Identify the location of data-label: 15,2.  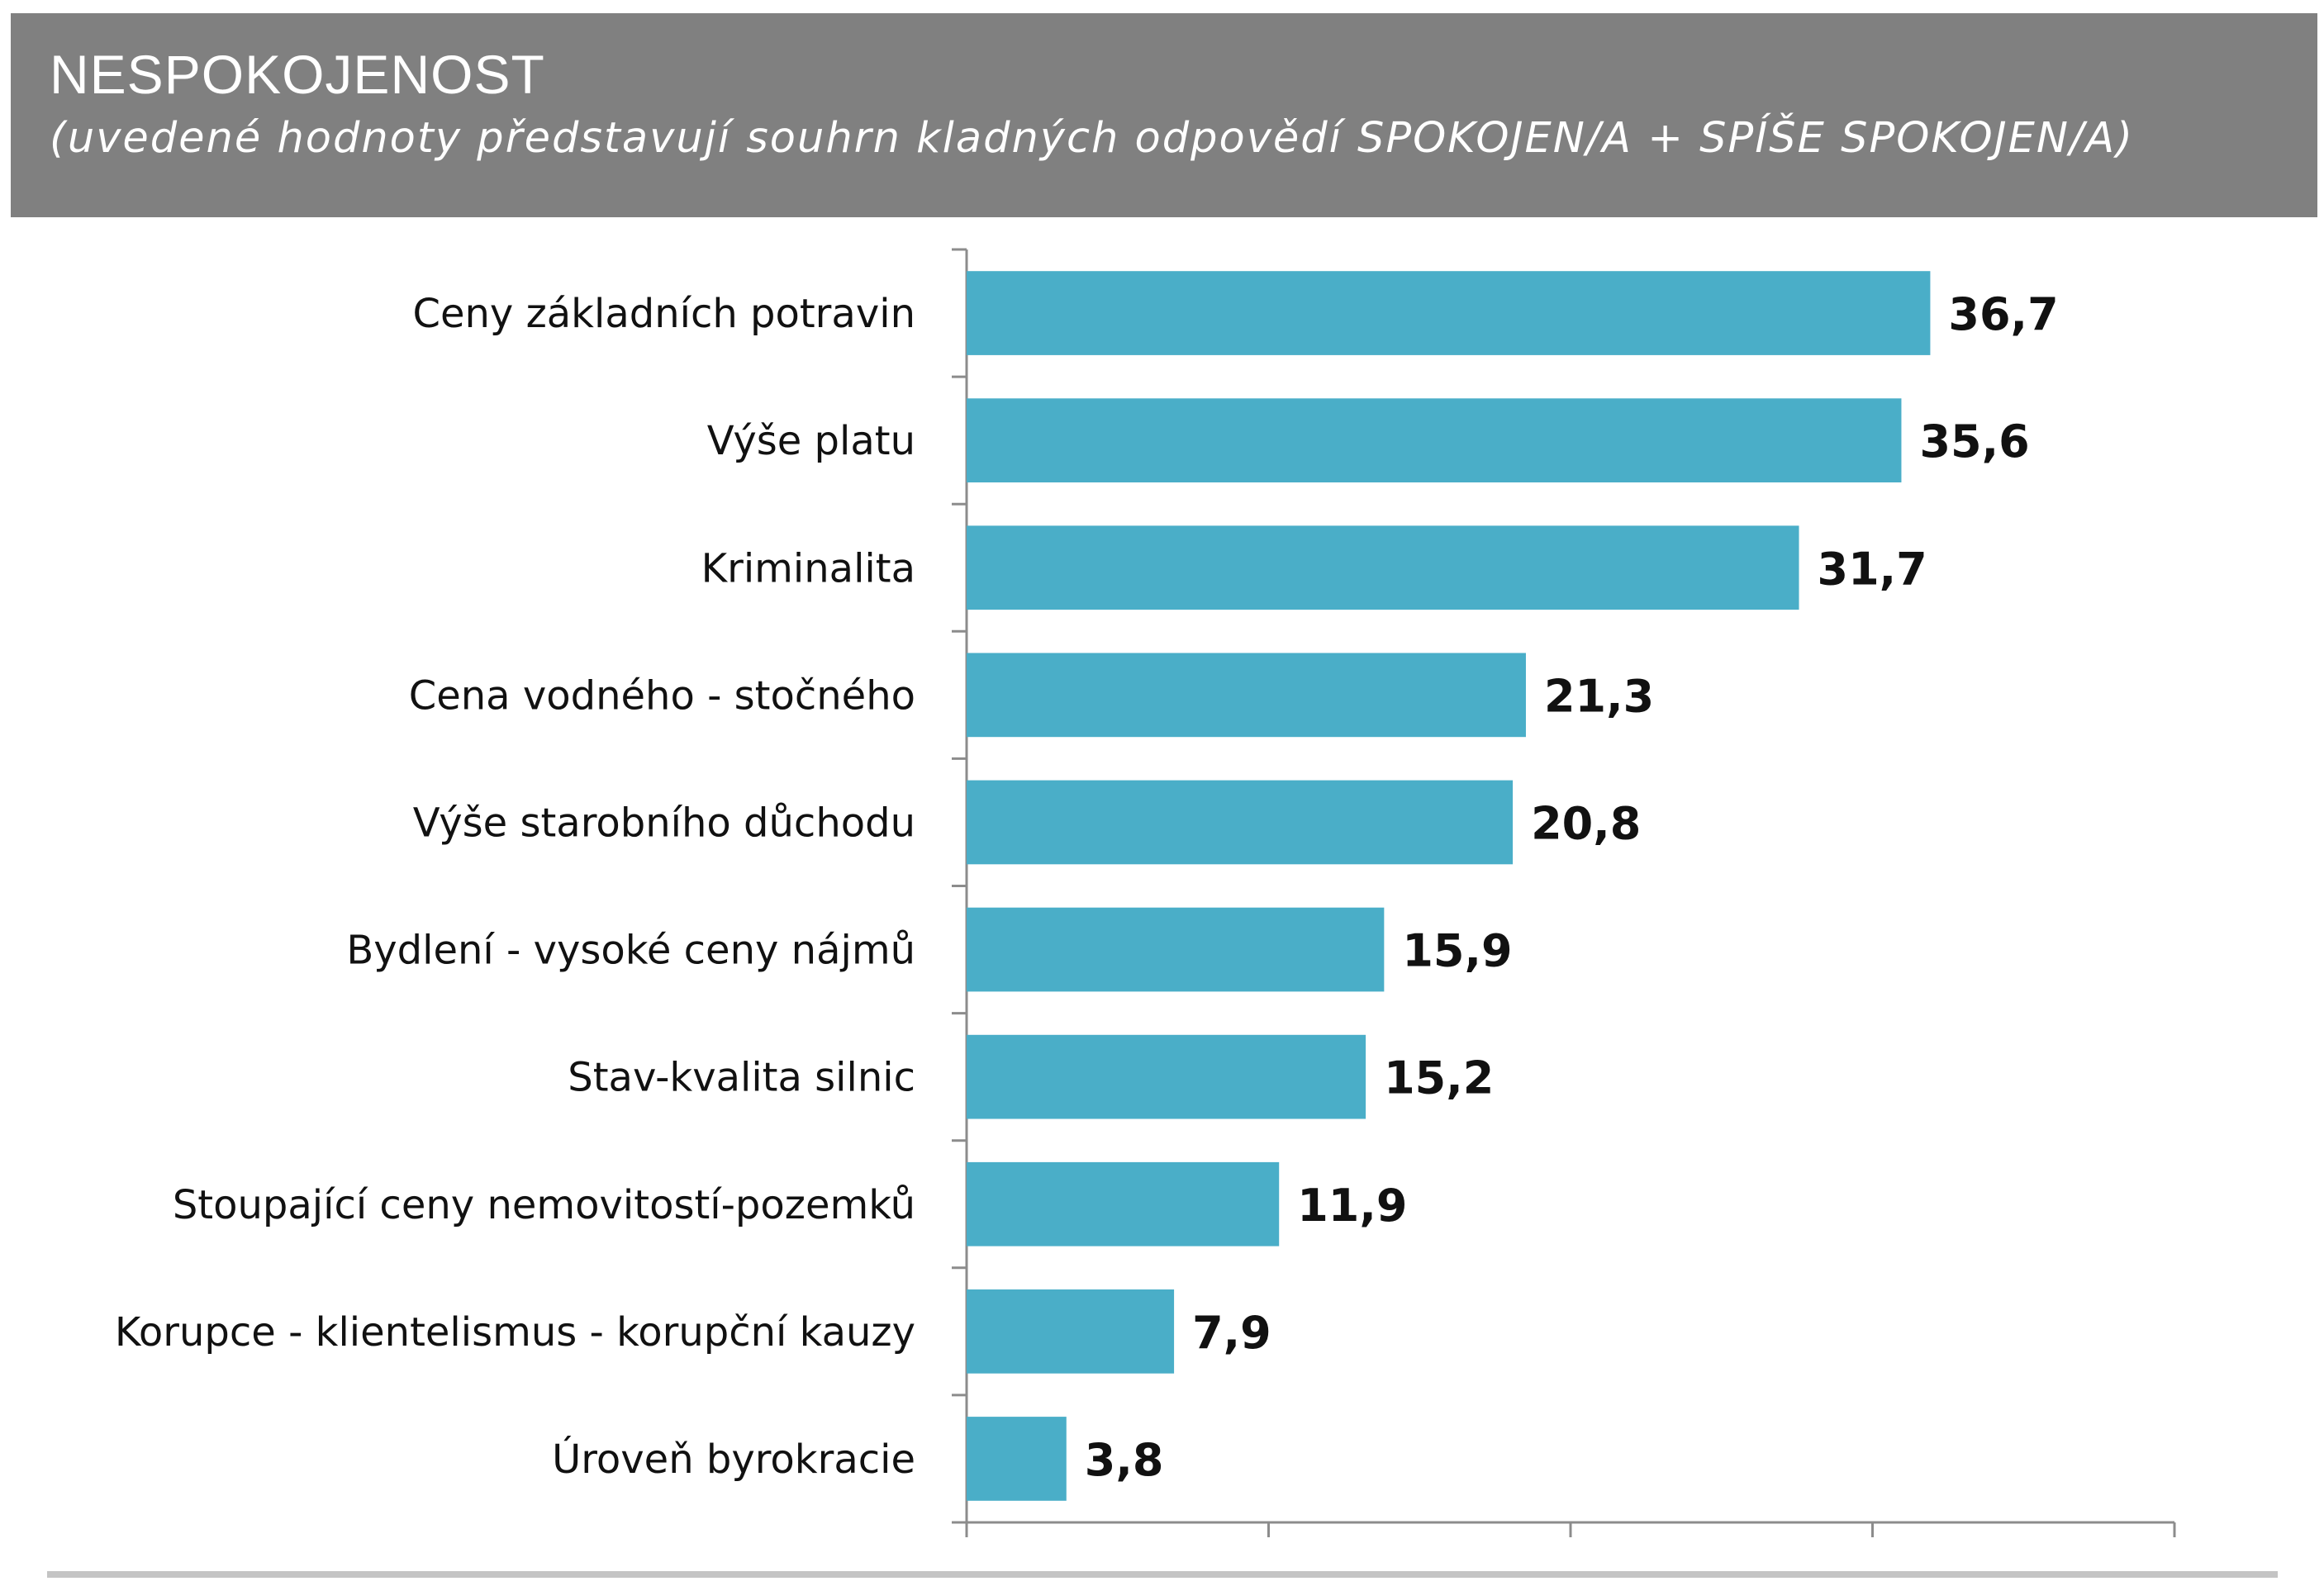
(1439, 1078).